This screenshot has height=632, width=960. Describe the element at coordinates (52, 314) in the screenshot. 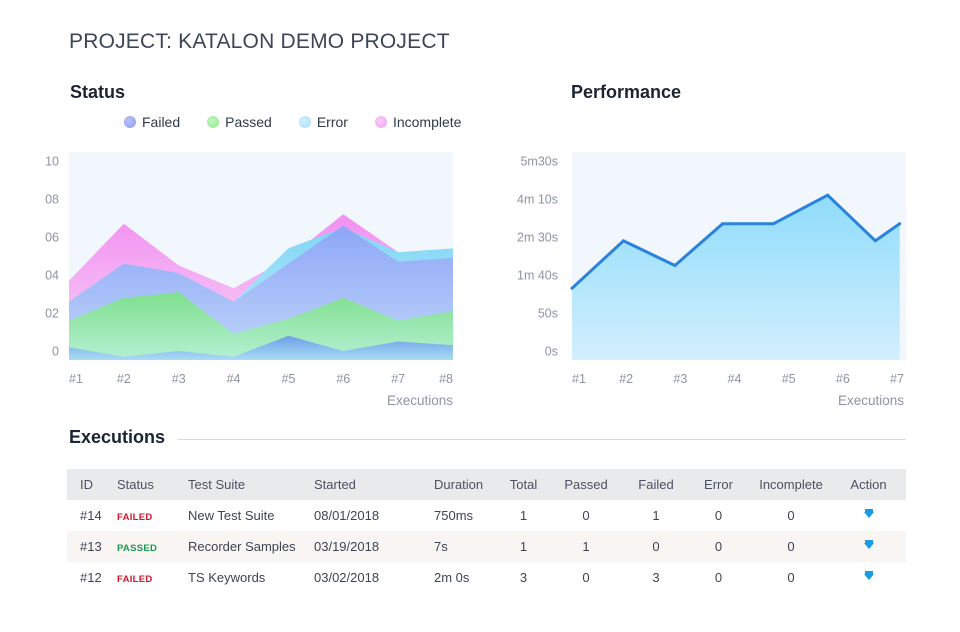

I see `status-y-tick-label: 02` at that location.